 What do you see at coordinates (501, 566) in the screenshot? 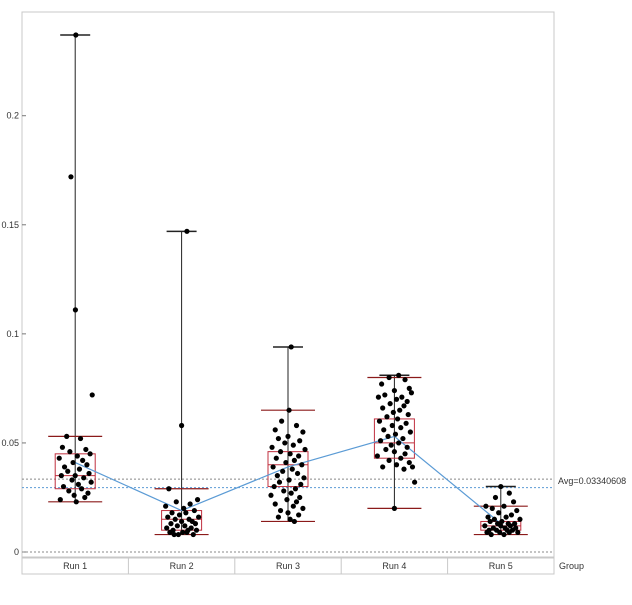
I see `x-category-label: Run 5` at bounding box center [501, 566].